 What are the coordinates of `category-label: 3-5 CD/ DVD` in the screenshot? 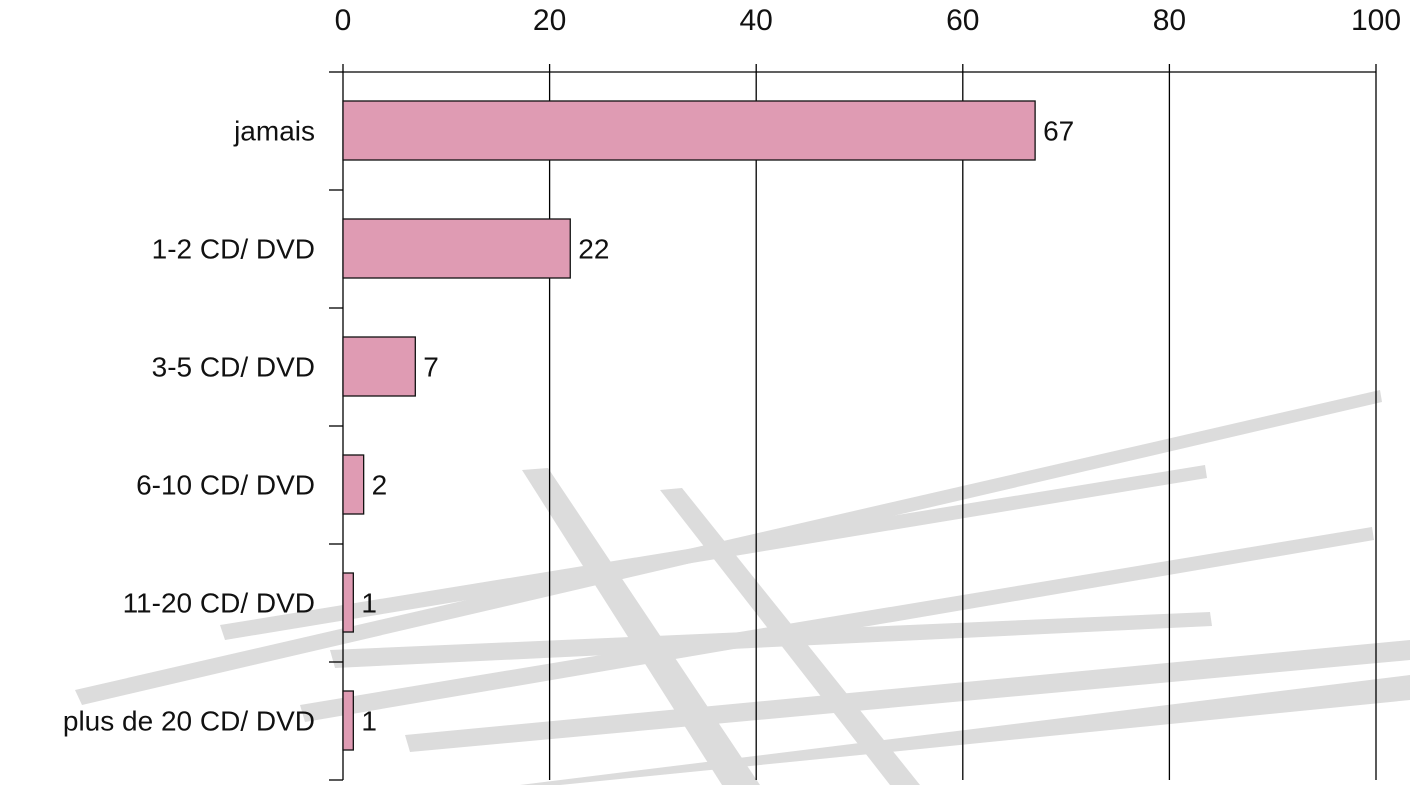 It's located at (233, 367).